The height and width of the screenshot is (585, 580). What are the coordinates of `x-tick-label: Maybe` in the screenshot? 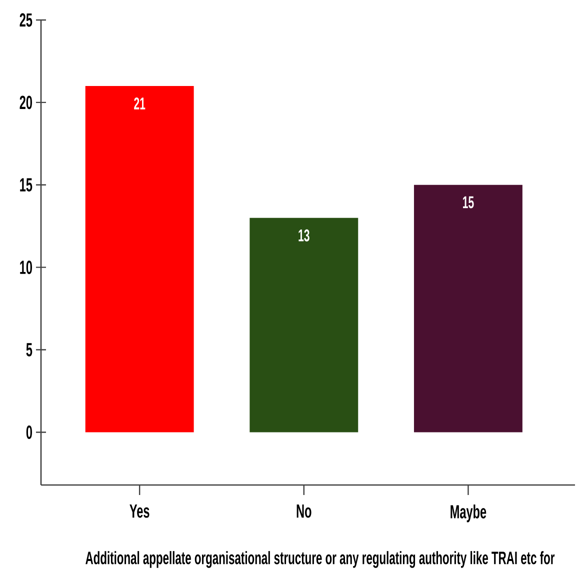 It's located at (468, 513).